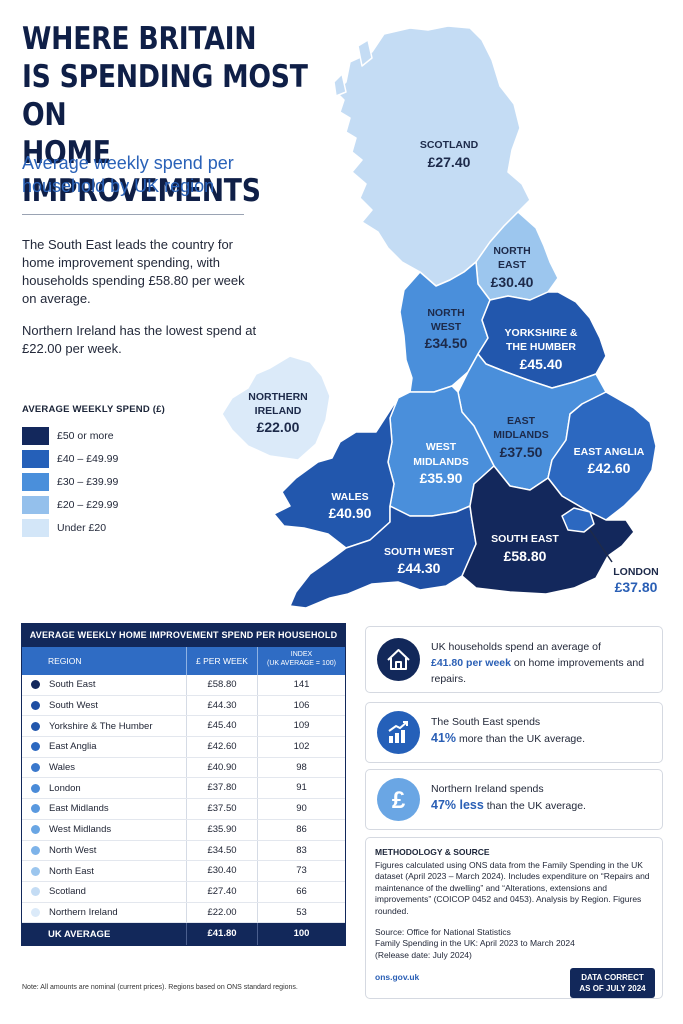 This screenshot has width=683, height=1024. What do you see at coordinates (183, 934) in the screenshot?
I see `table-footer: UK AVERAGE £41.80 100` at bounding box center [183, 934].